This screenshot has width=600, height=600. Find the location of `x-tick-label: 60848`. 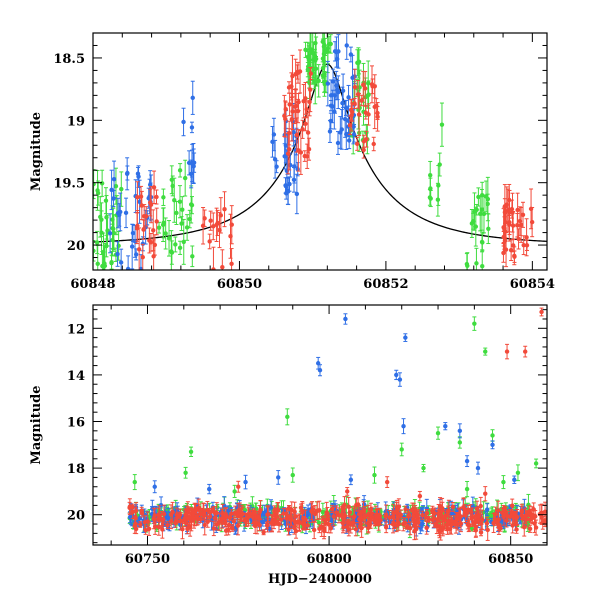

x-tick-label: 60848 is located at coordinates (92, 284).